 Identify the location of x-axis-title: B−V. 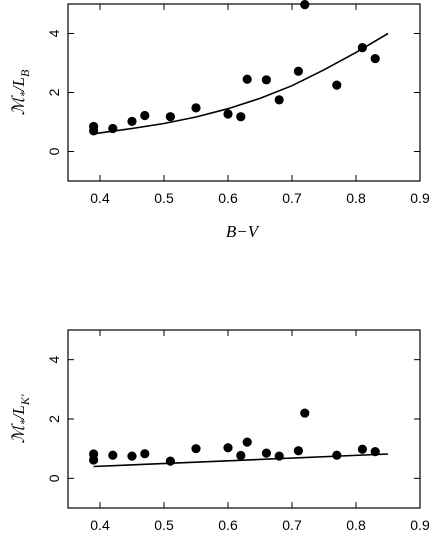
(243, 231).